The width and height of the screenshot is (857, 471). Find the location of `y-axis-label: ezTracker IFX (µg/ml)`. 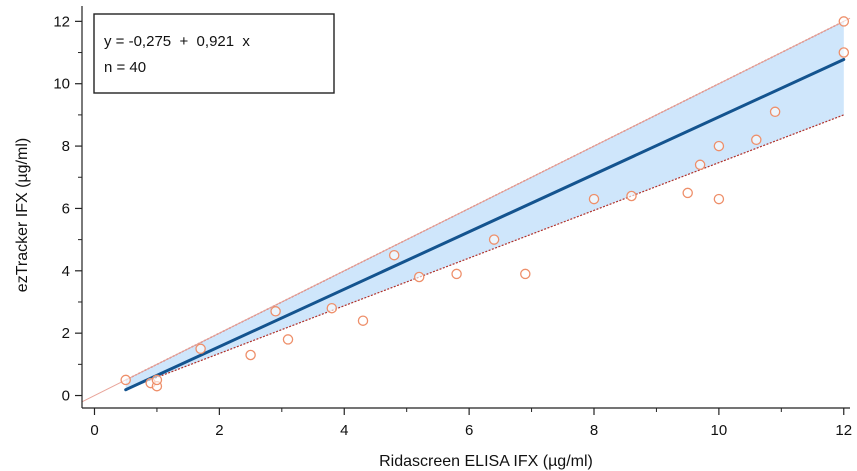

y-axis-label: ezTracker IFX (µg/ml) is located at coordinates (22, 215).